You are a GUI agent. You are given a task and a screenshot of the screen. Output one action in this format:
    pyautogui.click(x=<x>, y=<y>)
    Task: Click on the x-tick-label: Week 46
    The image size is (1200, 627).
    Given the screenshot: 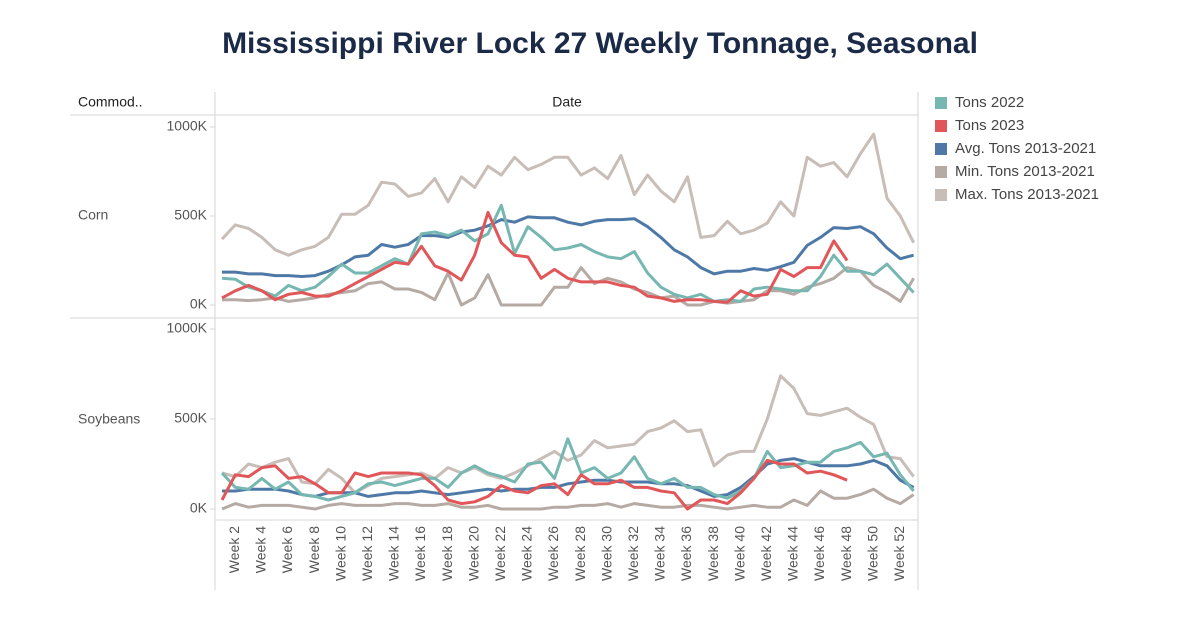 What is the action you would take?
    pyautogui.click(x=819, y=553)
    